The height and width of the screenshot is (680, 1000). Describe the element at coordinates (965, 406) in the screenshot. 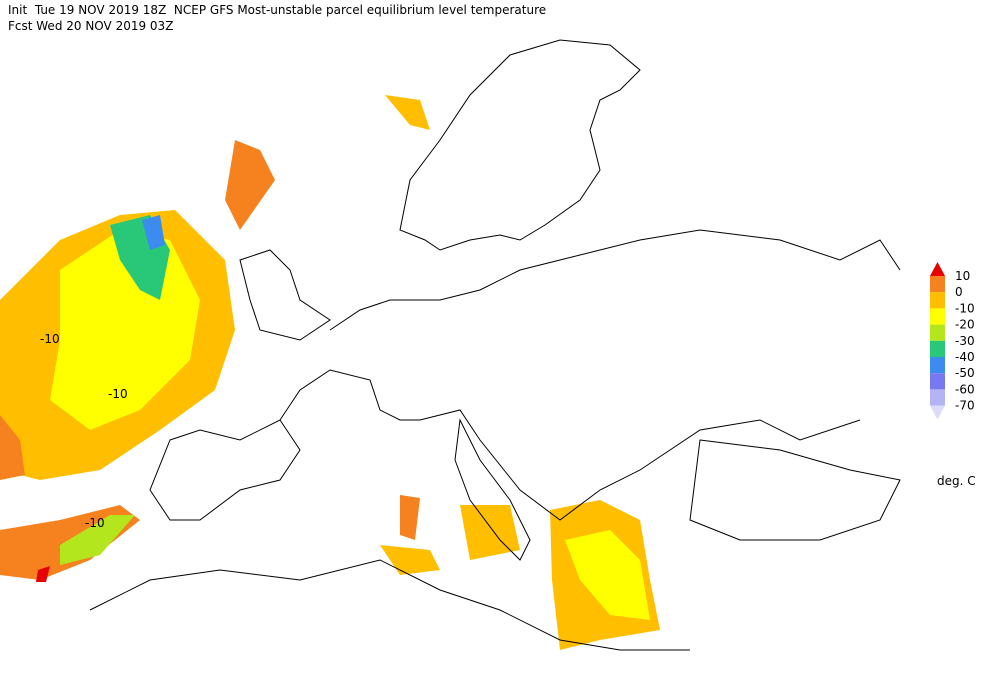

I see `legend-label: -70` at that location.